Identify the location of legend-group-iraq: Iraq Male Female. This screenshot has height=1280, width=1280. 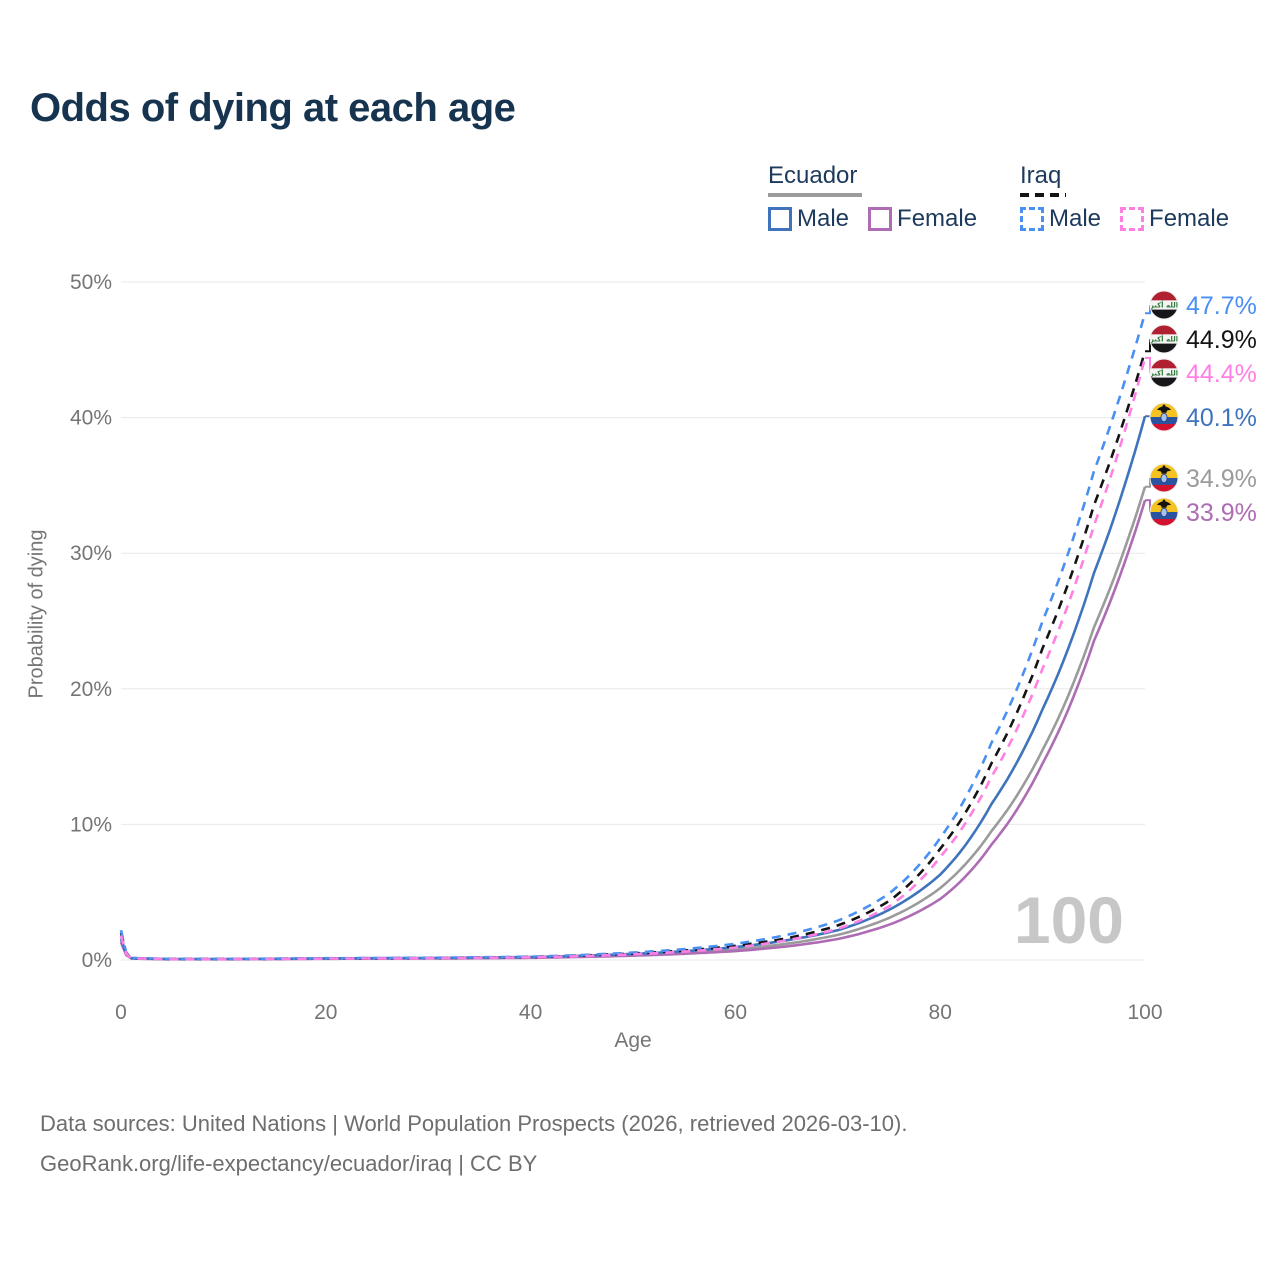
(1124, 197).